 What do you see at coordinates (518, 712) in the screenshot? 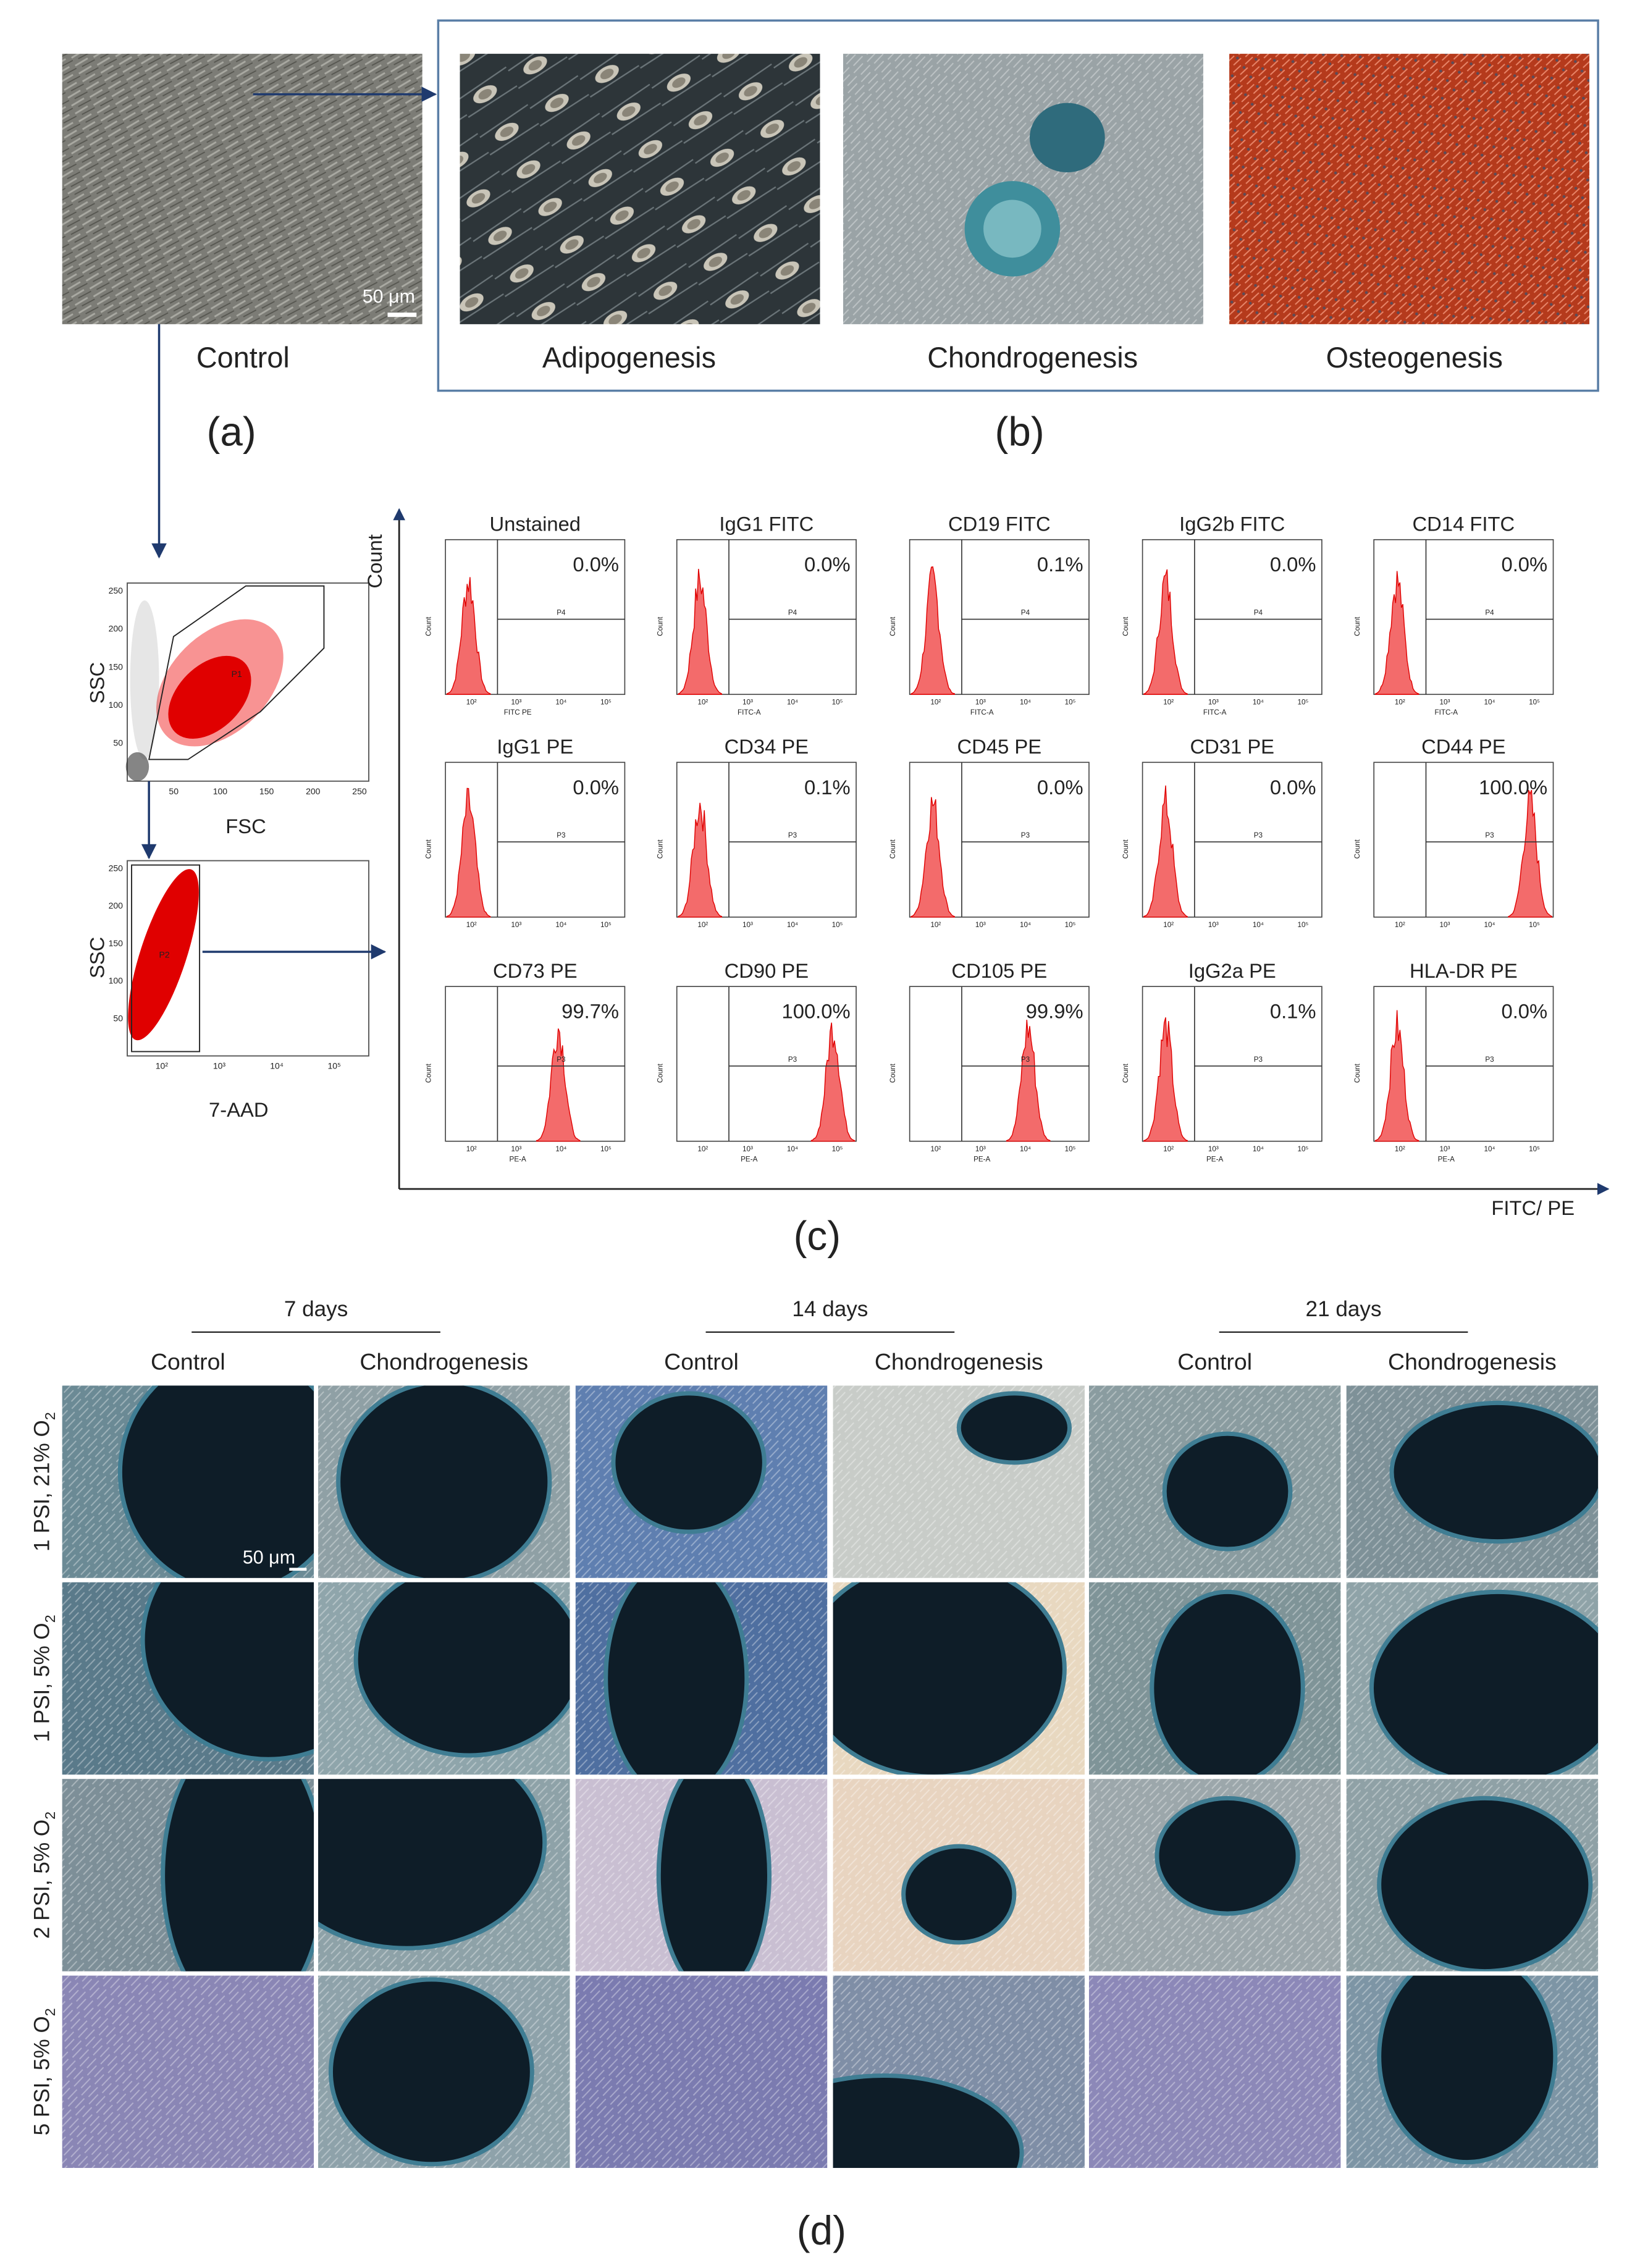
I see `axis-label: FITC PE` at bounding box center [518, 712].